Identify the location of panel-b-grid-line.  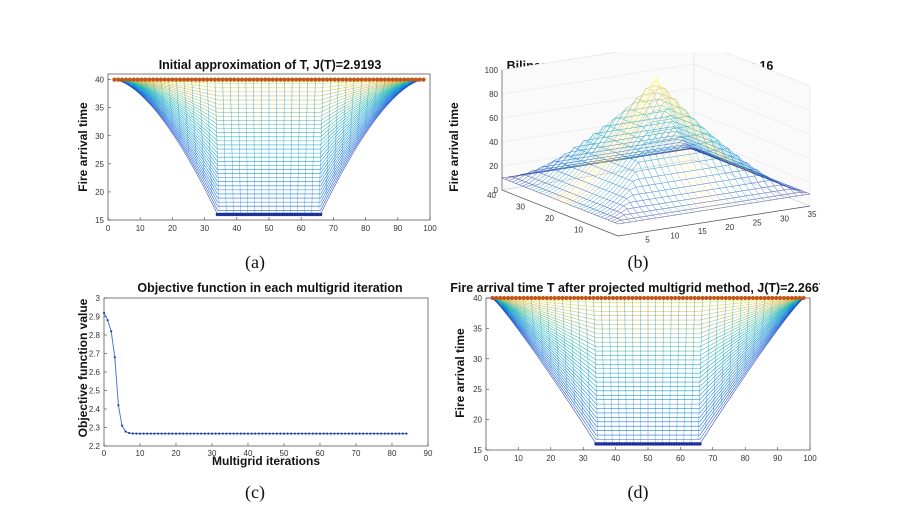
(656, 87).